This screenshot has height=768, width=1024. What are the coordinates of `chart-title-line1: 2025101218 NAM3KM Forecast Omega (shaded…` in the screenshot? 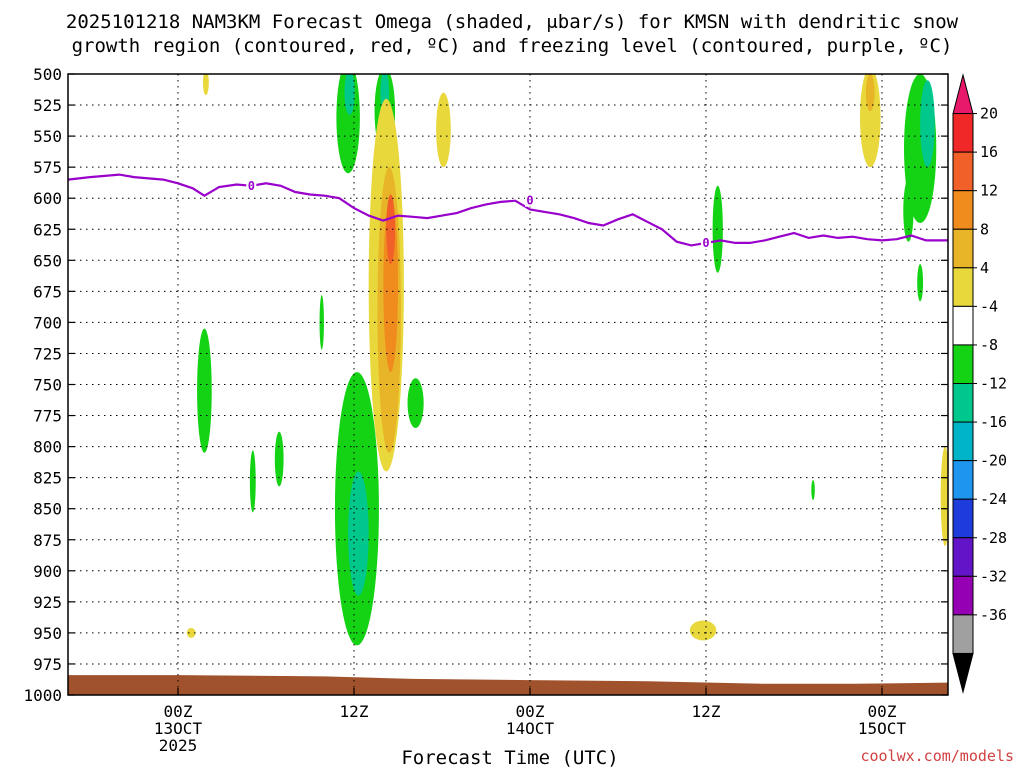 It's located at (512, 22).